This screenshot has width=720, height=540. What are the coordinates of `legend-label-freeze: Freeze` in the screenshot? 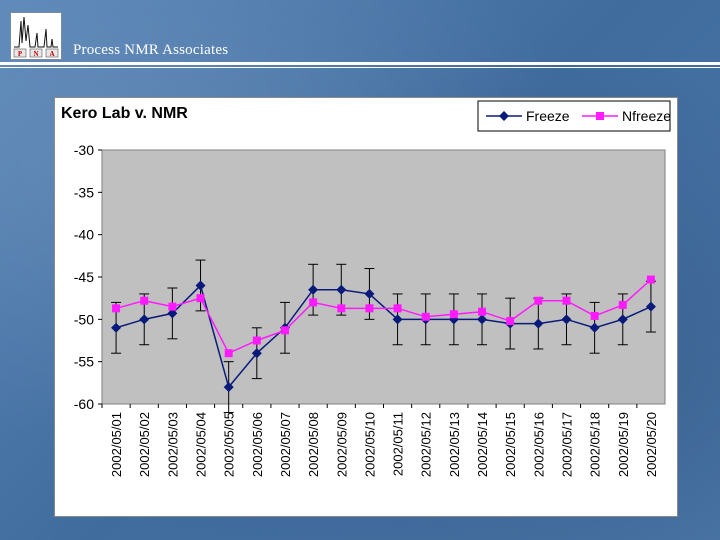 It's located at (548, 116).